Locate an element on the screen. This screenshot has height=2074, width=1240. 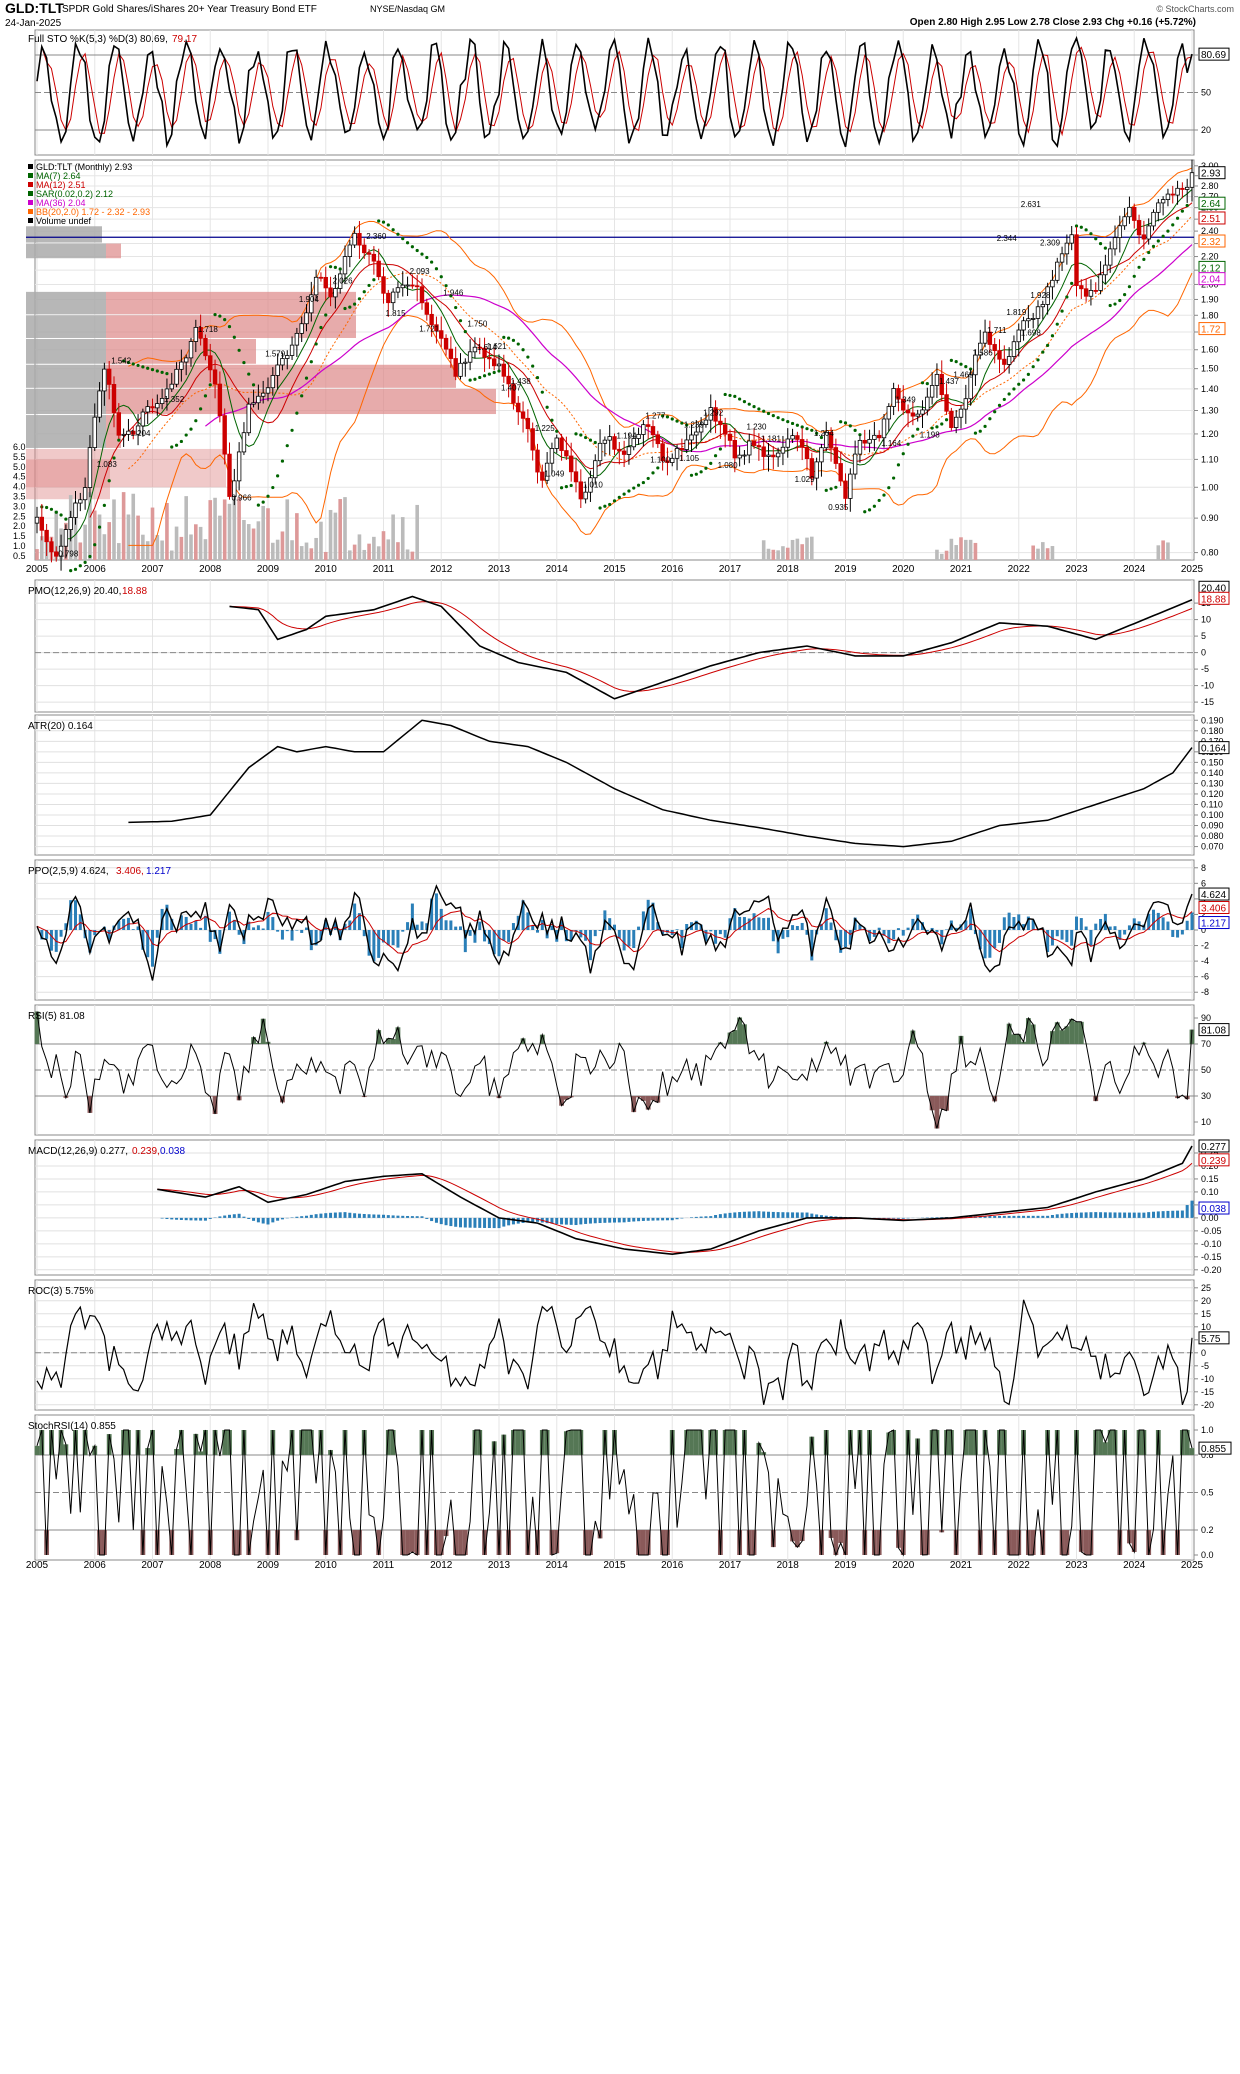
y-tick-label: -8 is located at coordinates (1205, 992).